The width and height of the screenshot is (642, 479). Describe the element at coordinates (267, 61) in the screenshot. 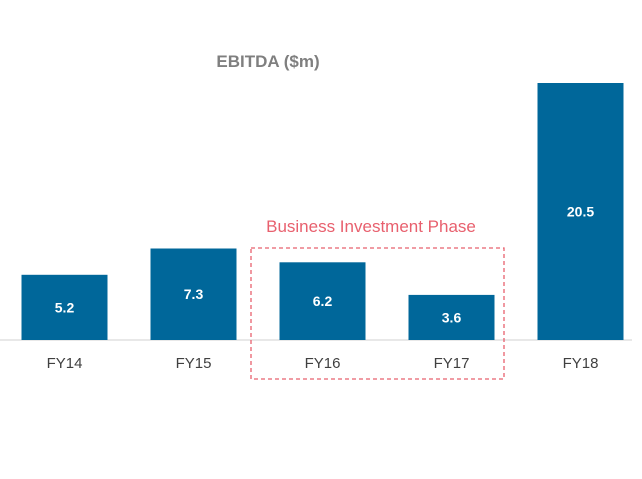

I see `chart-title: EBITDA ($m)` at that location.